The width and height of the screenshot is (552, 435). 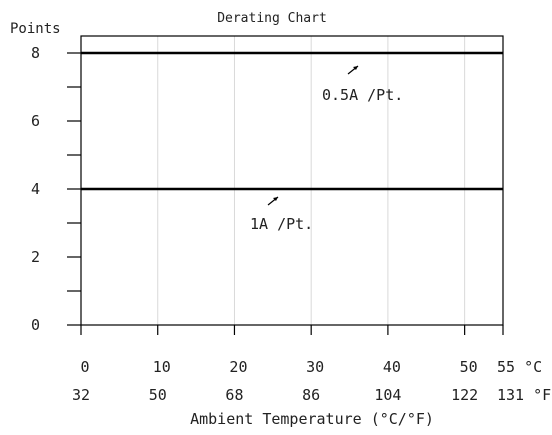 I want to click on x-tick-label-celsius: 55 °C, so click(x=519, y=367).